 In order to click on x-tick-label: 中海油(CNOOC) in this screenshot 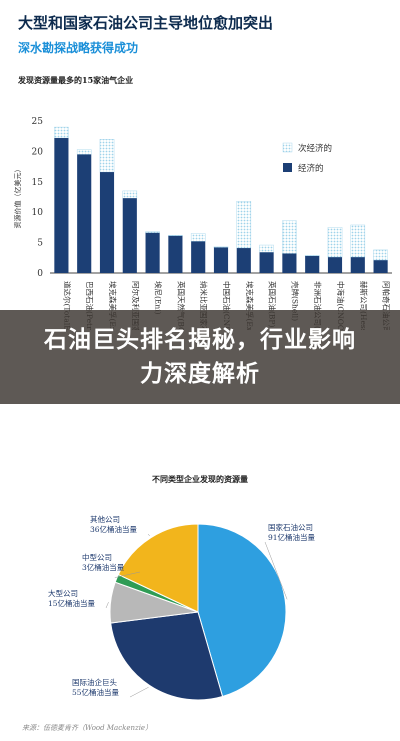, I will do `click(341, 305)`.